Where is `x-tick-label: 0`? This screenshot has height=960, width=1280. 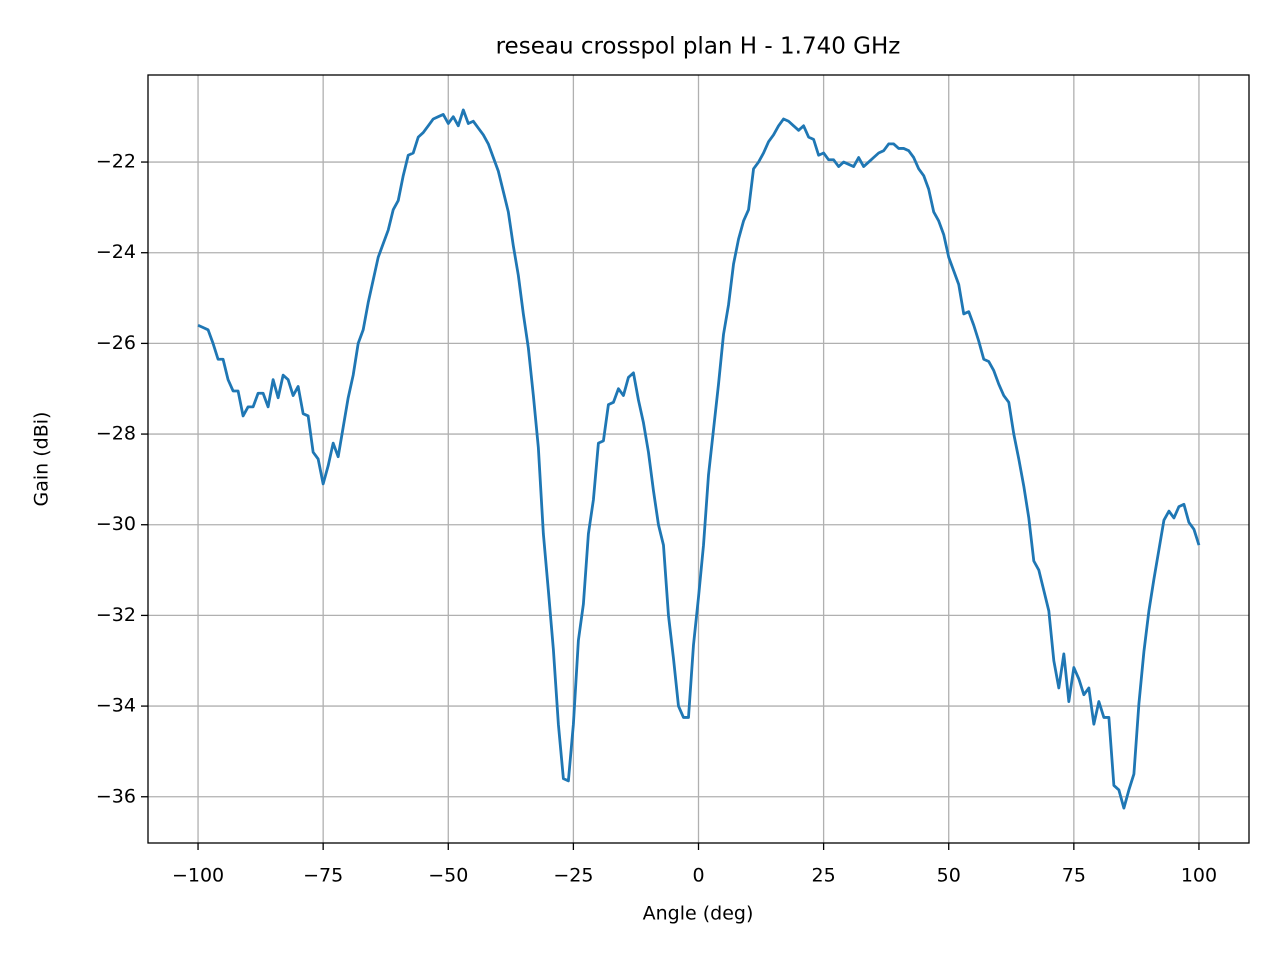 x-tick-label: 0 is located at coordinates (698, 876).